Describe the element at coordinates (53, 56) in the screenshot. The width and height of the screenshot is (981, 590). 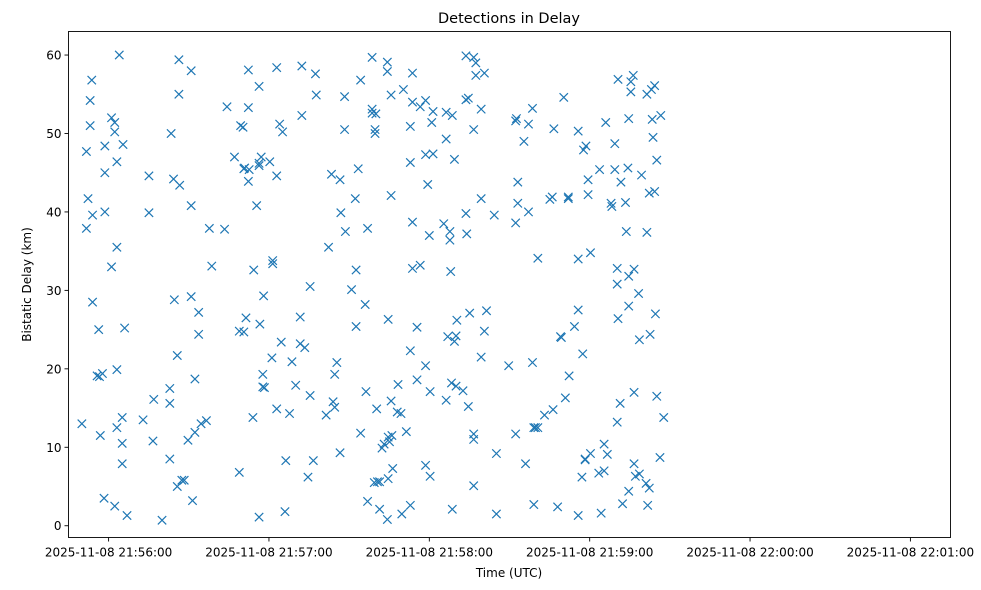
I see `y-tick-label: 60` at that location.